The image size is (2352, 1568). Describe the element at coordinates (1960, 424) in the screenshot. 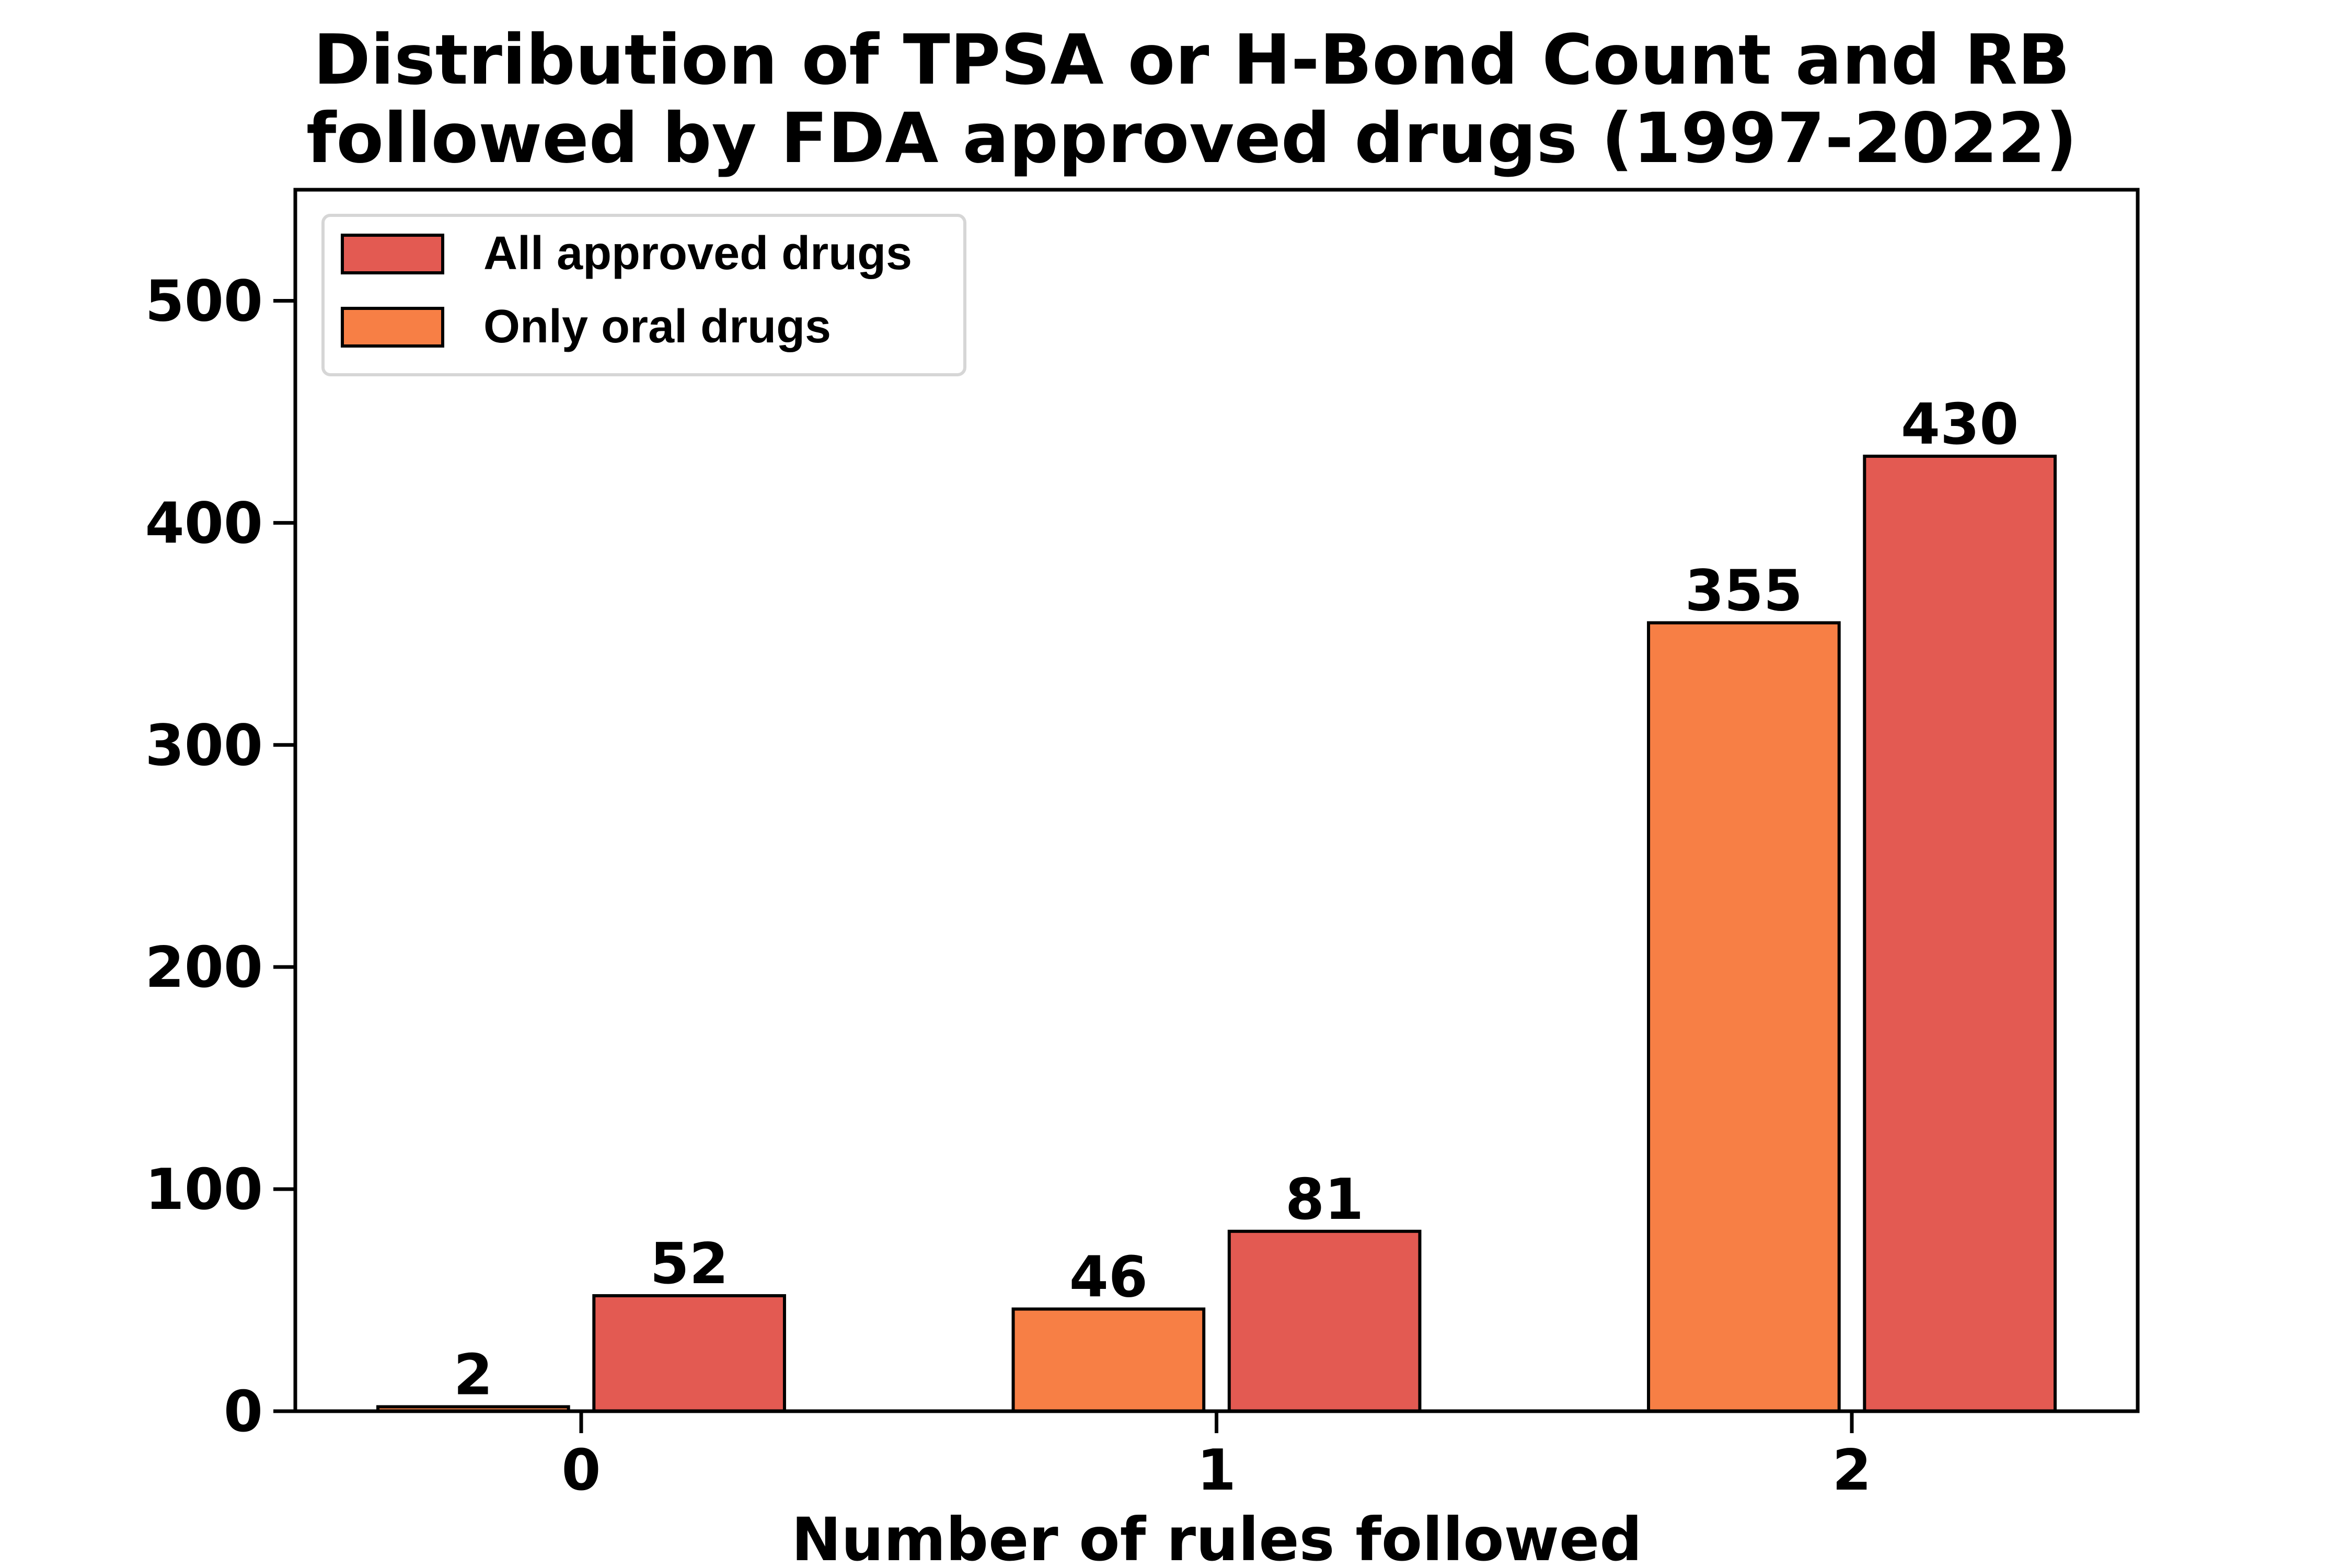

I see `value-label-all-approved-2: 430` at that location.